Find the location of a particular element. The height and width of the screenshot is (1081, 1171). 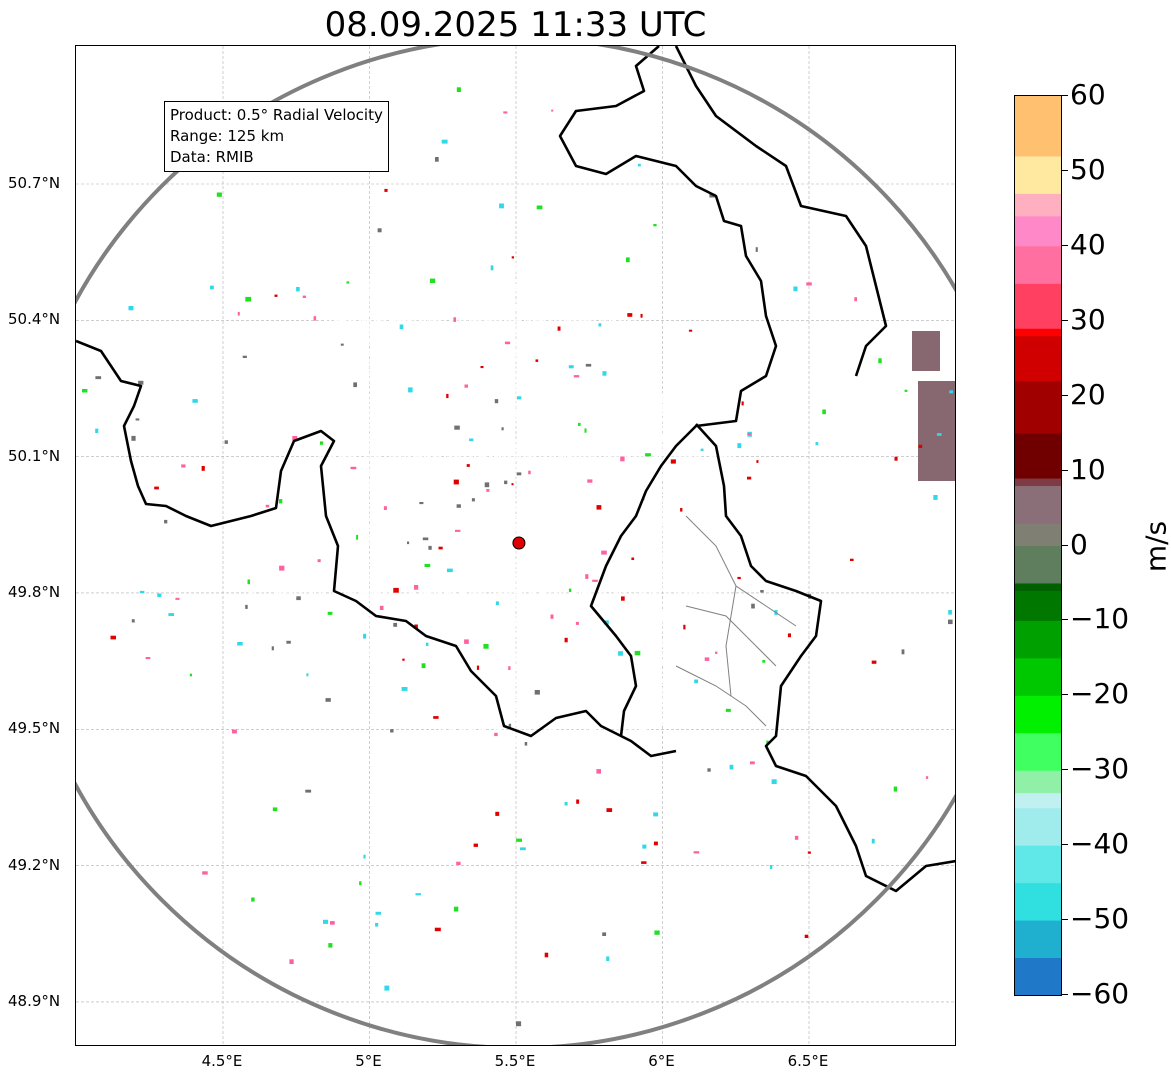

lon-label: 6°E is located at coordinates (661, 1061).